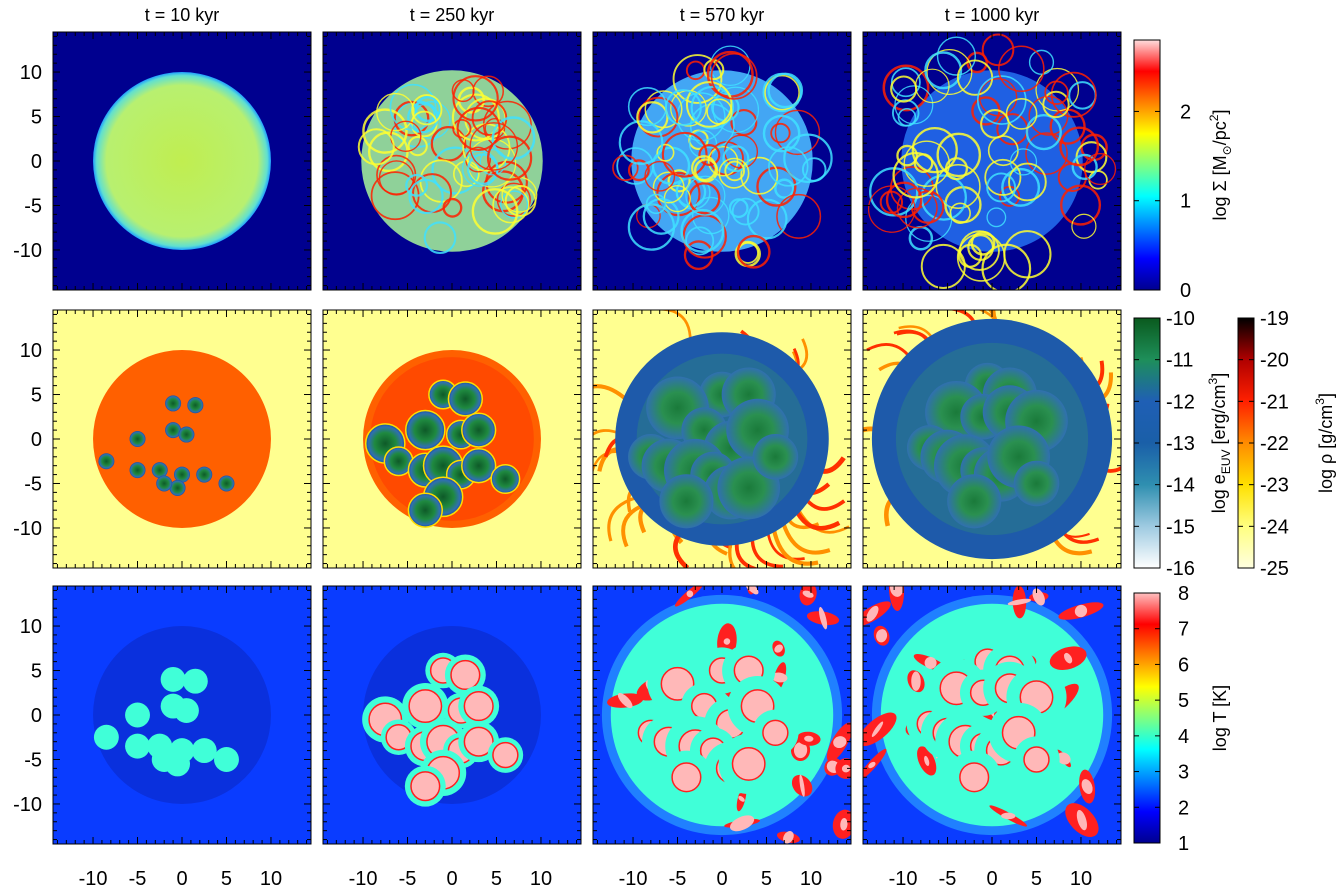 This screenshot has height=891, width=1341. I want to click on x-tick-label-col0: 10, so click(271, 879).